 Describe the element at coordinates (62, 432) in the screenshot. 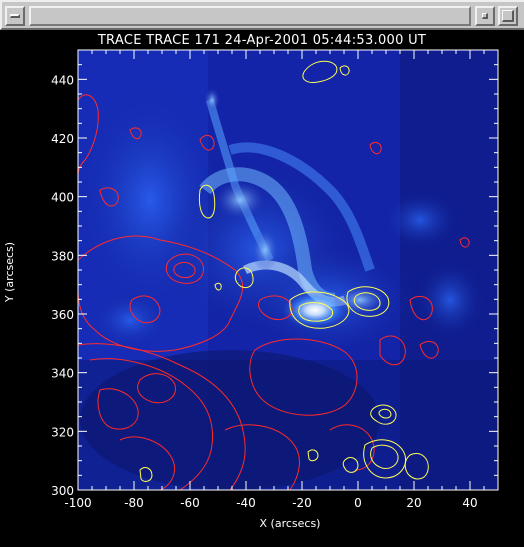

I see `y-tick-label: 320` at that location.